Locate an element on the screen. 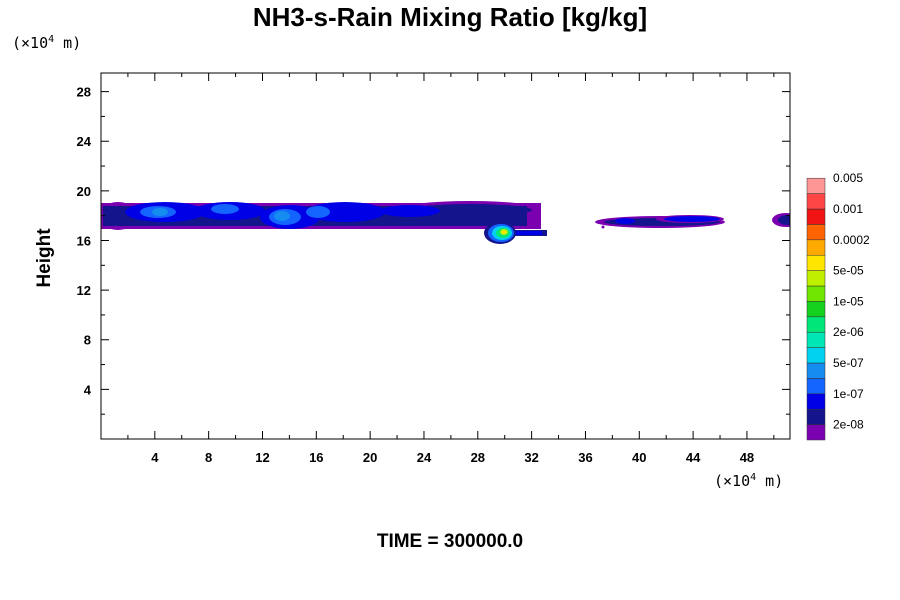  chart-title: NH3-s-Rain Mixing Ratio [kg/kg] is located at coordinates (450, 17).